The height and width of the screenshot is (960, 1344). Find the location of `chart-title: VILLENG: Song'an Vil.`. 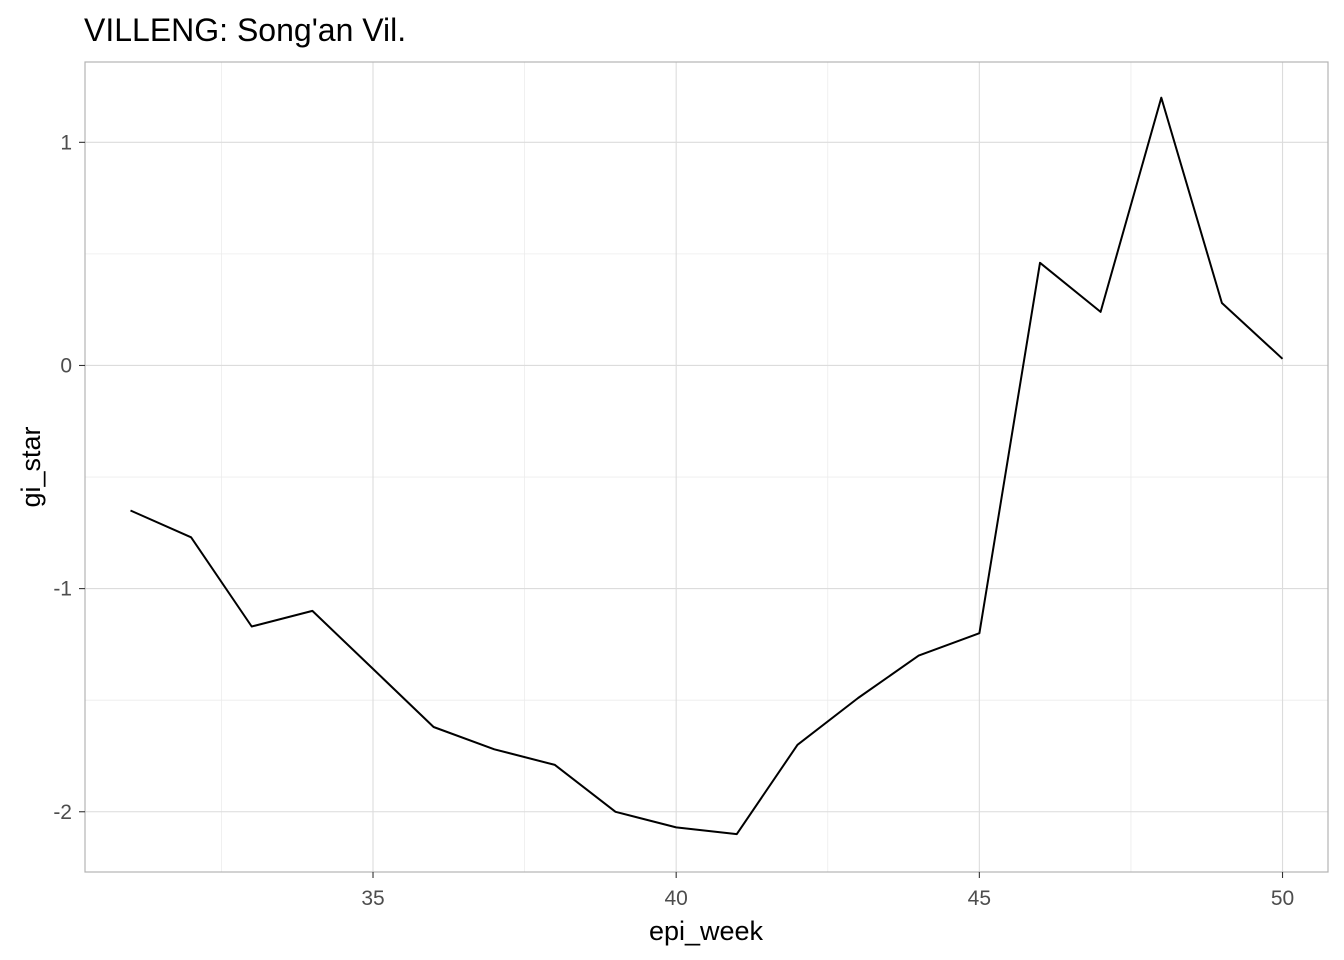

chart-title: VILLENG: Song'an Vil. is located at coordinates (245, 30).